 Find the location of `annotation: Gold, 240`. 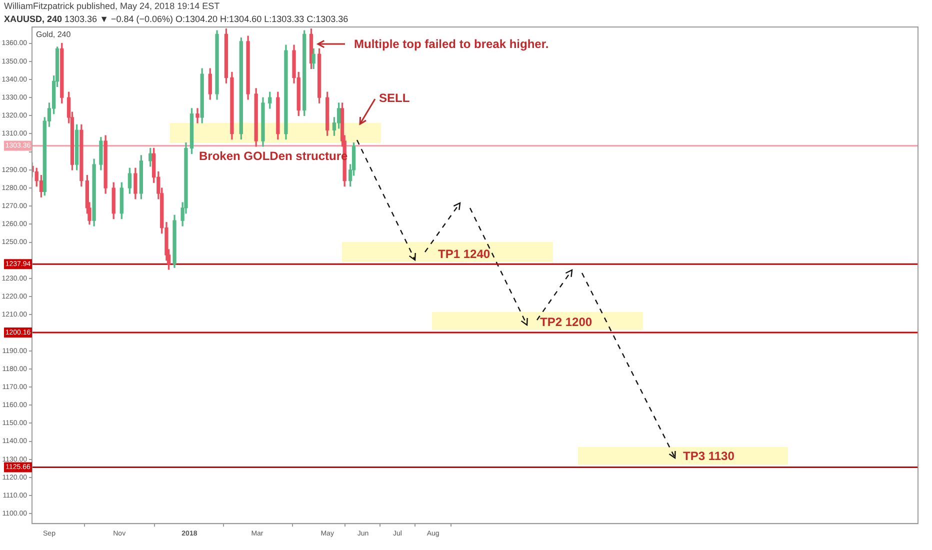

annotation: Gold, 240 is located at coordinates (53, 34).